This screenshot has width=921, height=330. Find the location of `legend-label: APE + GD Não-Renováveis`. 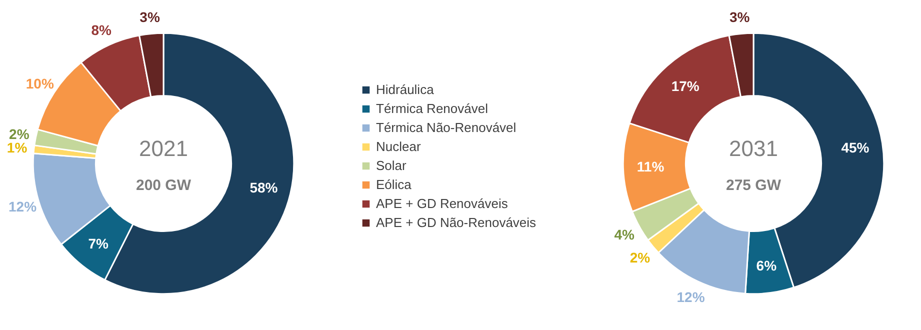

legend-label: APE + GD Não-Renováveis is located at coordinates (456, 222).